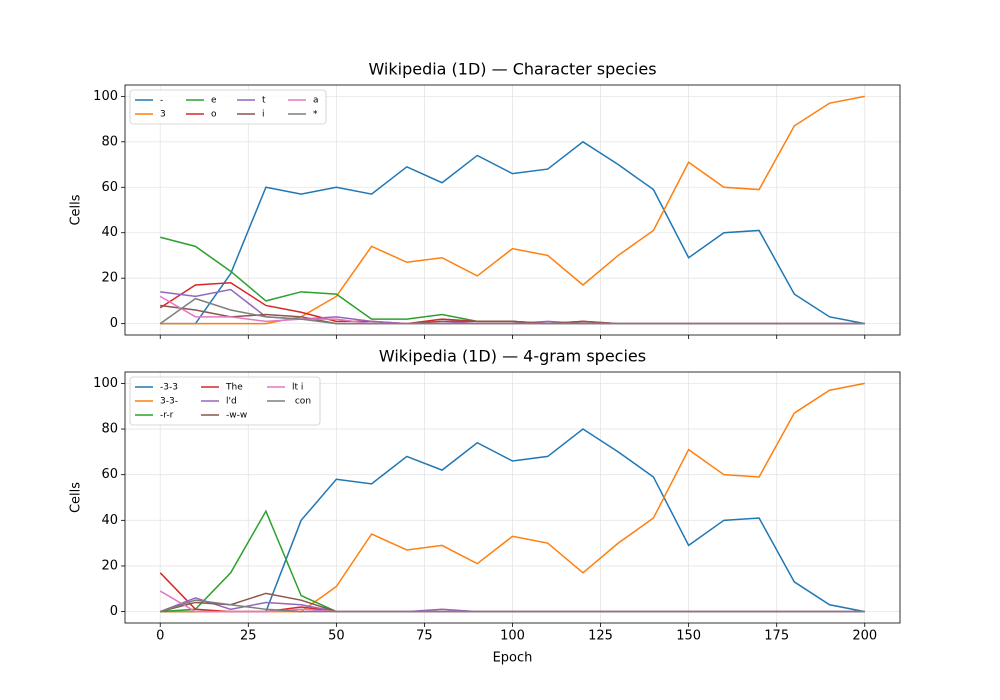 The width and height of the screenshot is (1000, 700). I want to click on x-tick-label: 75, so click(424, 636).